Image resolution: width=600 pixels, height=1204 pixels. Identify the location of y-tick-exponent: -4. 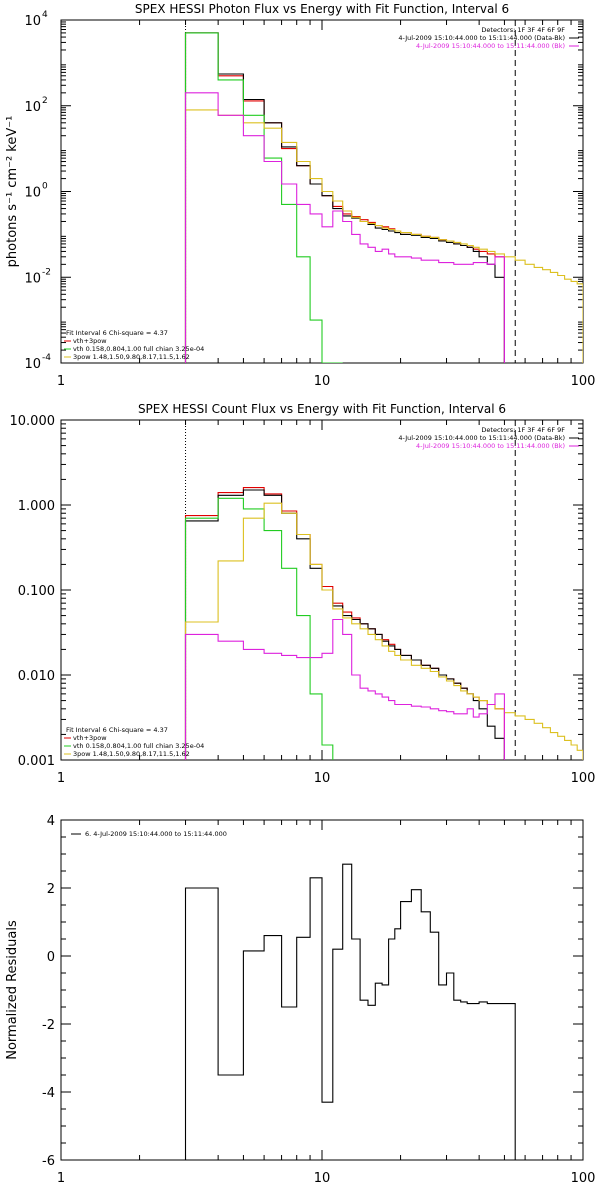
(46, 358).